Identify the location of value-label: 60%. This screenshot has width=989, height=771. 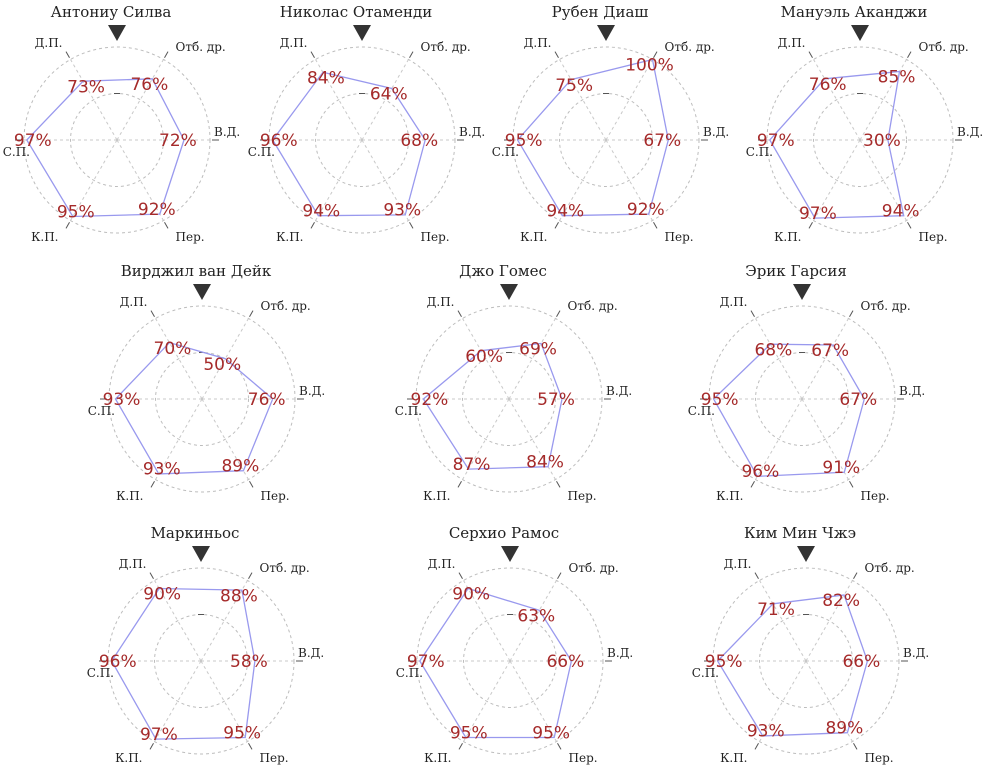
(484, 357).